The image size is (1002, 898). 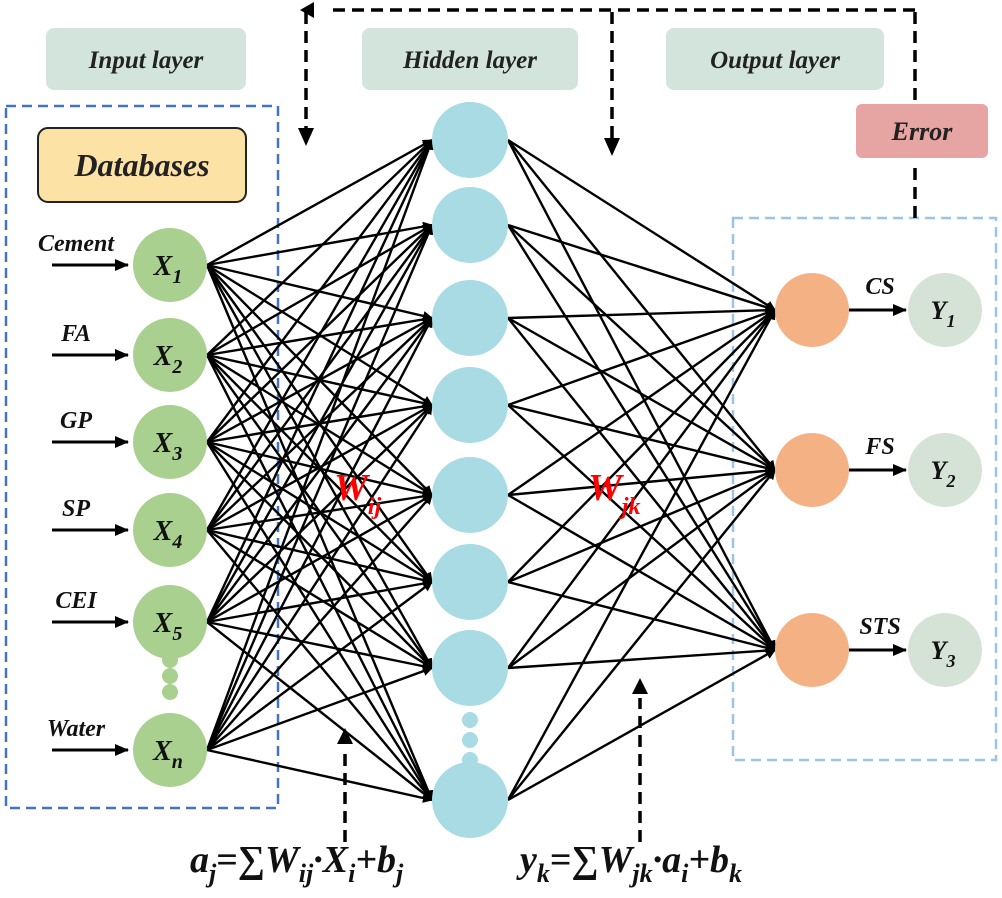 I want to click on input-node-label: X3, so click(x=168, y=446).